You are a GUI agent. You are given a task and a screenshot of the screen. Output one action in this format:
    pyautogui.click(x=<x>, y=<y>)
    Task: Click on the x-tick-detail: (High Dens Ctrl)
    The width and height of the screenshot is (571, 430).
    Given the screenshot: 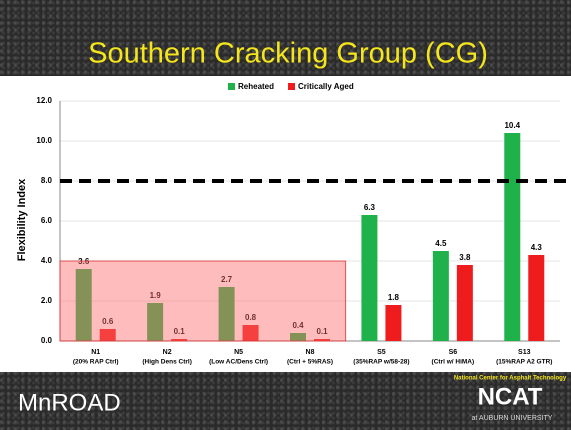 What is the action you would take?
    pyautogui.click(x=166, y=362)
    